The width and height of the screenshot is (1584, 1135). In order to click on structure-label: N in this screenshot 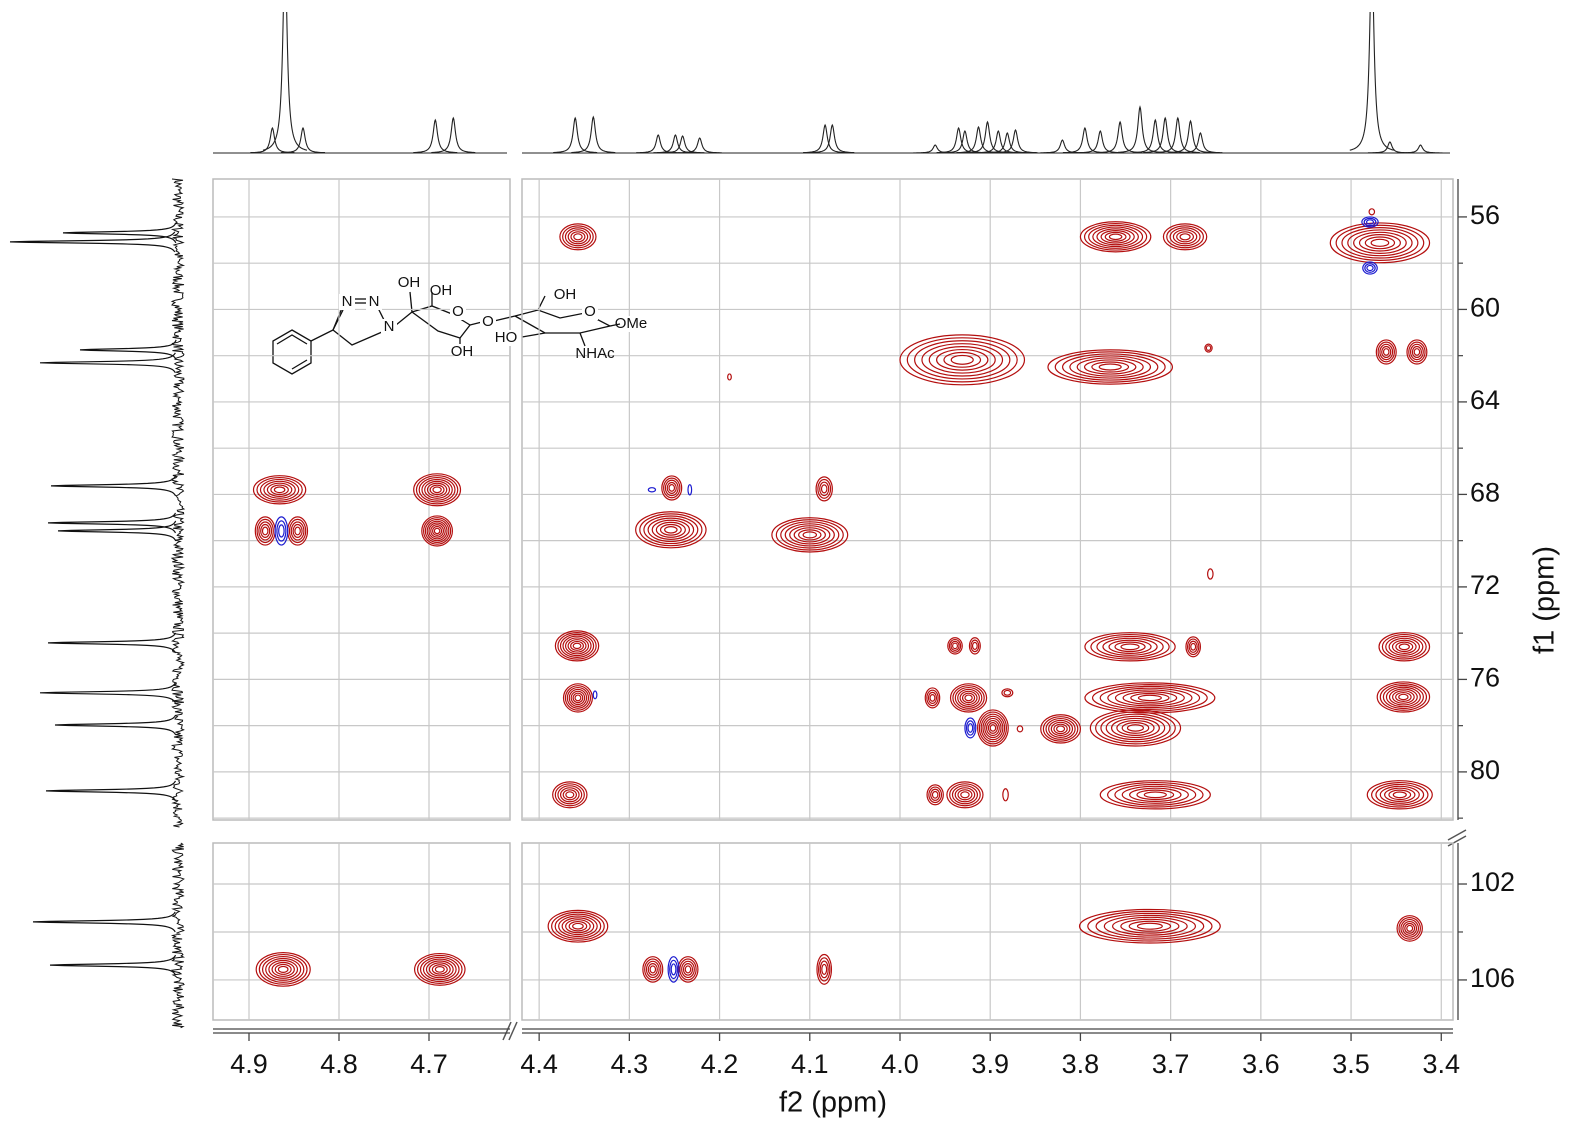, I will do `click(389, 326)`.